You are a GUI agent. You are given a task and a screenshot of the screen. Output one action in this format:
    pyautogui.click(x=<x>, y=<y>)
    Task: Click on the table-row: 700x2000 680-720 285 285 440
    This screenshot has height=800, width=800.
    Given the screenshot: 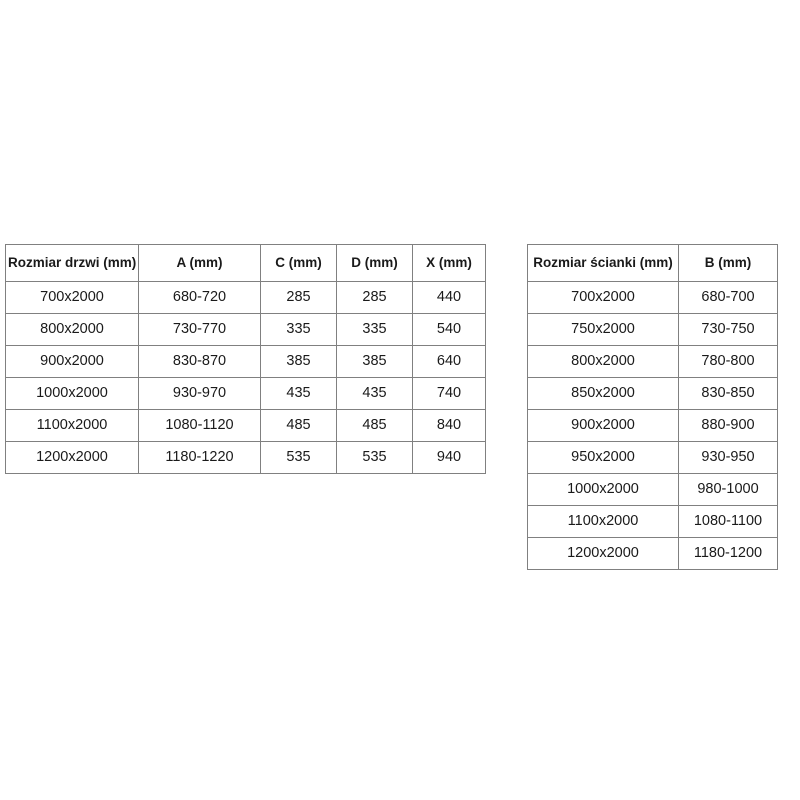 What is the action you would take?
    pyautogui.click(x=245, y=297)
    